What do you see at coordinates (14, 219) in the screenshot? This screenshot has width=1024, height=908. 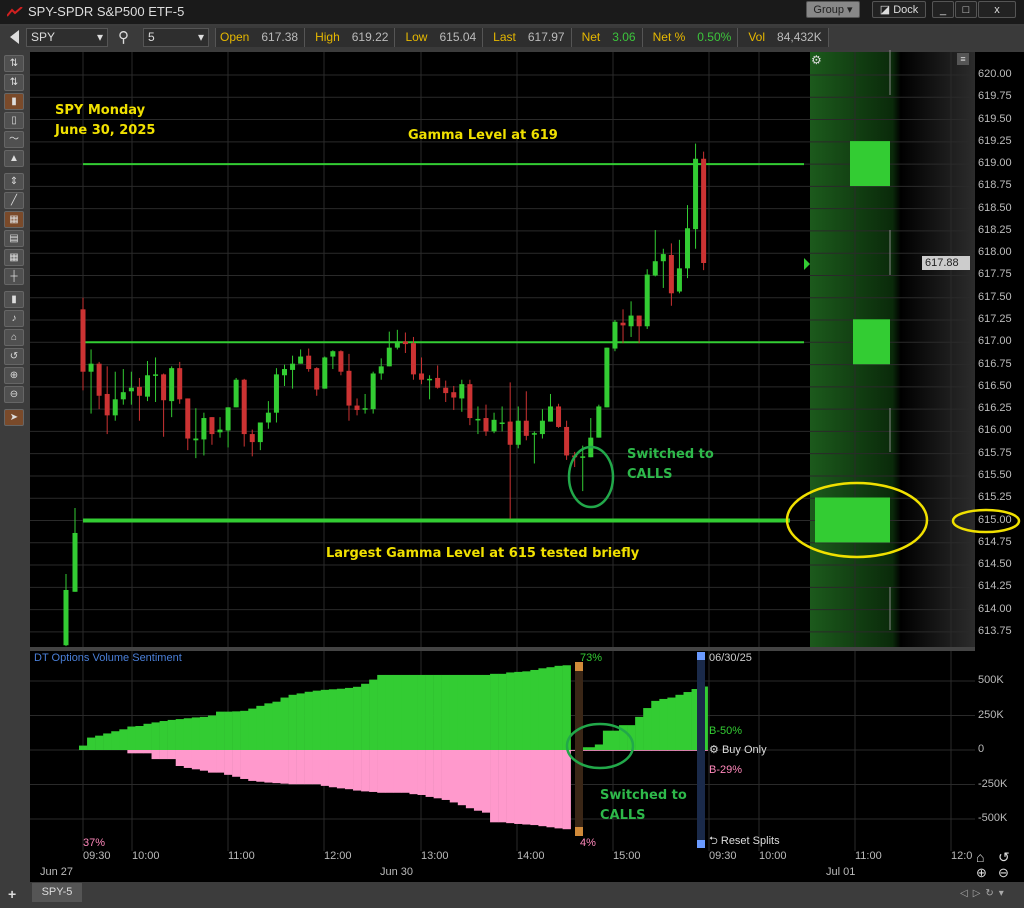 I see `grid-icon: ▦` at bounding box center [14, 219].